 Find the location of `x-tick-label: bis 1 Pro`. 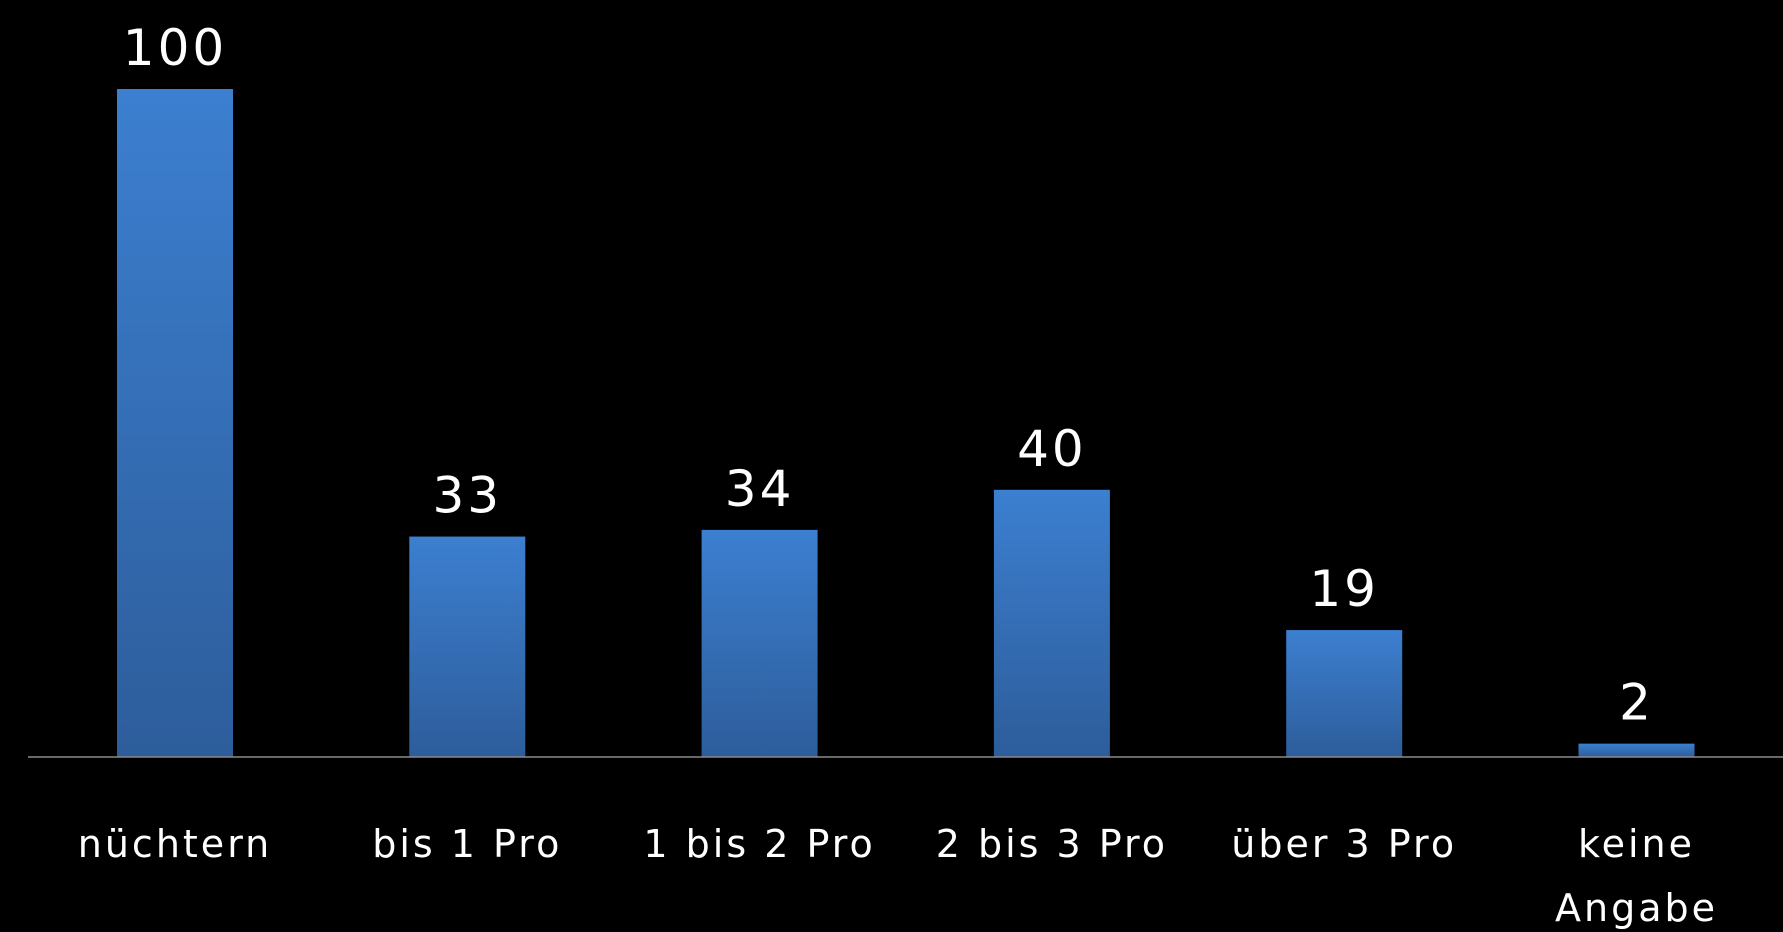

x-tick-label: bis 1 Pro is located at coordinates (467, 844).